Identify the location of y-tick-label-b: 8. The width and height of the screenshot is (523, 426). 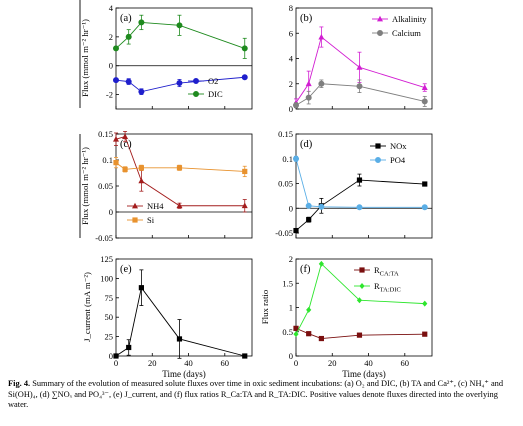
(291, 8).